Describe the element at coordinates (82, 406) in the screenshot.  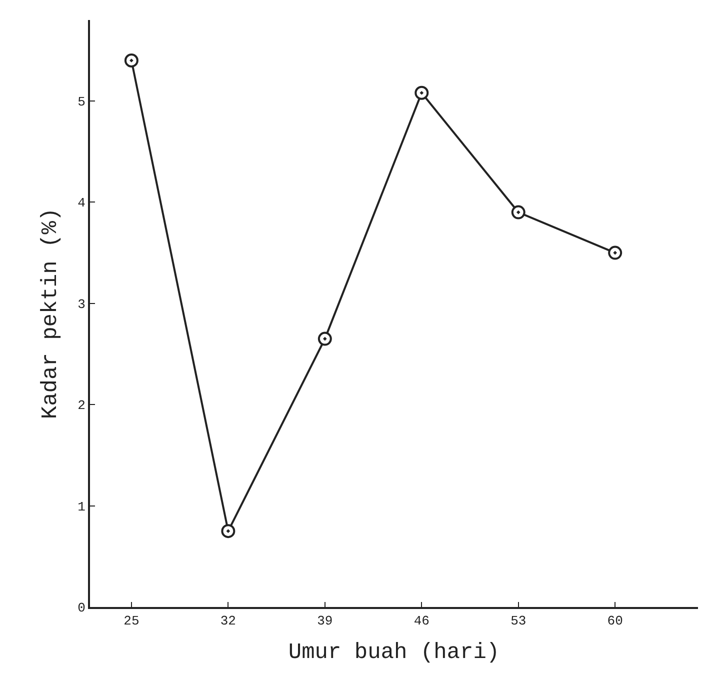
I see `y-tick-label: 2` at that location.